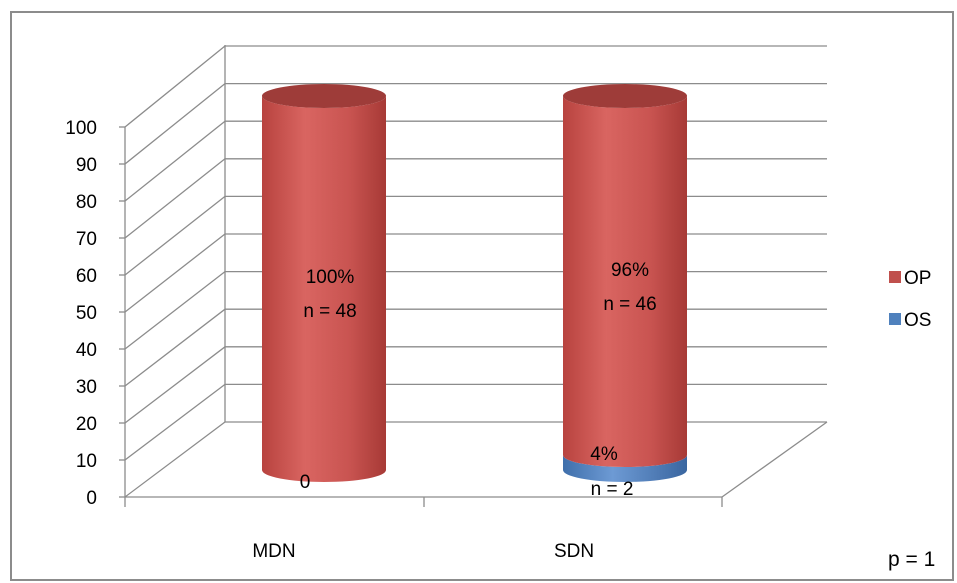  Describe the element at coordinates (86, 202) in the screenshot. I see `y-tick-label: 80` at that location.